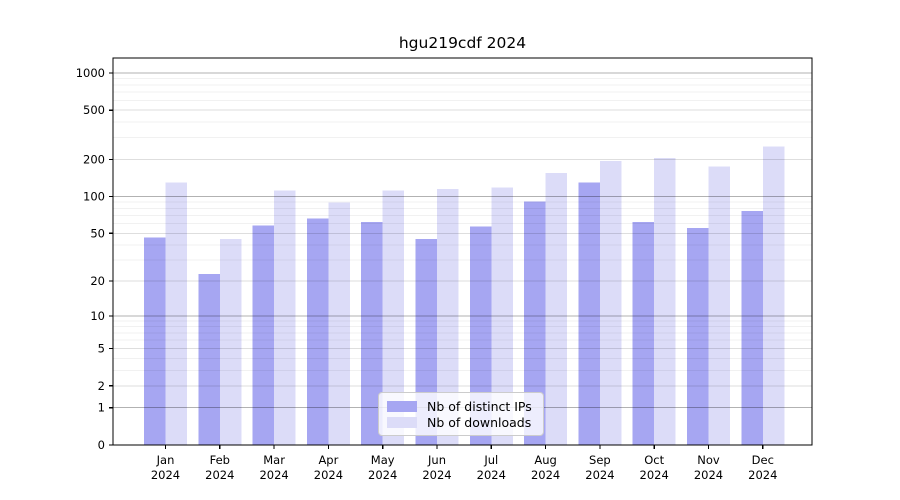  I want to click on legend-label-distinct-ips: Nb of distinct IPs, so click(479, 406).